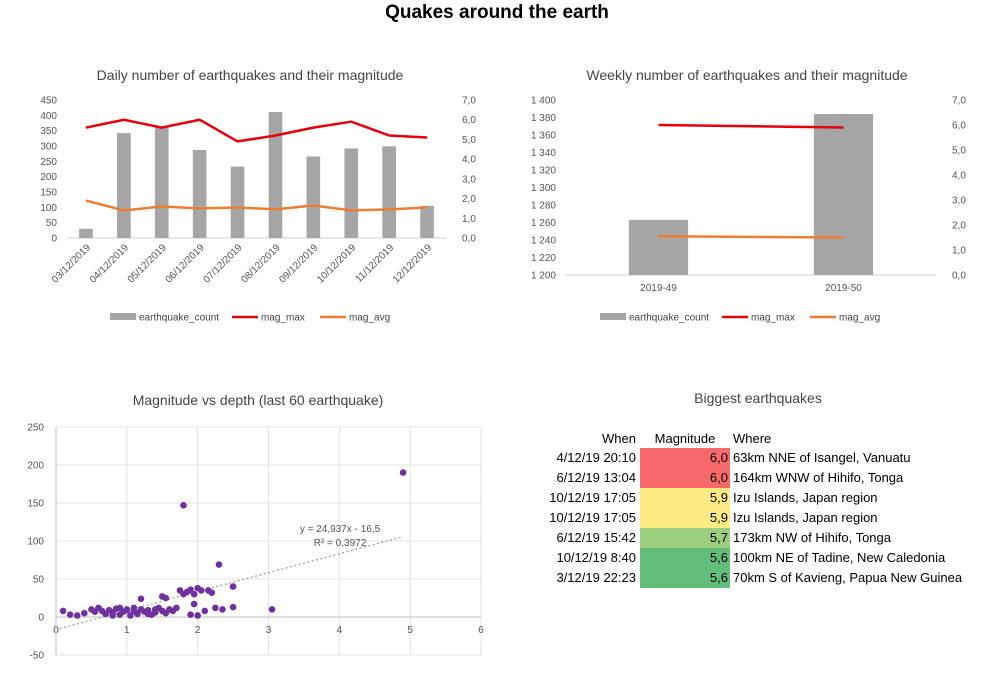 This screenshot has width=994, height=675. I want to click on y-tick-label: 1 280, so click(543, 206).